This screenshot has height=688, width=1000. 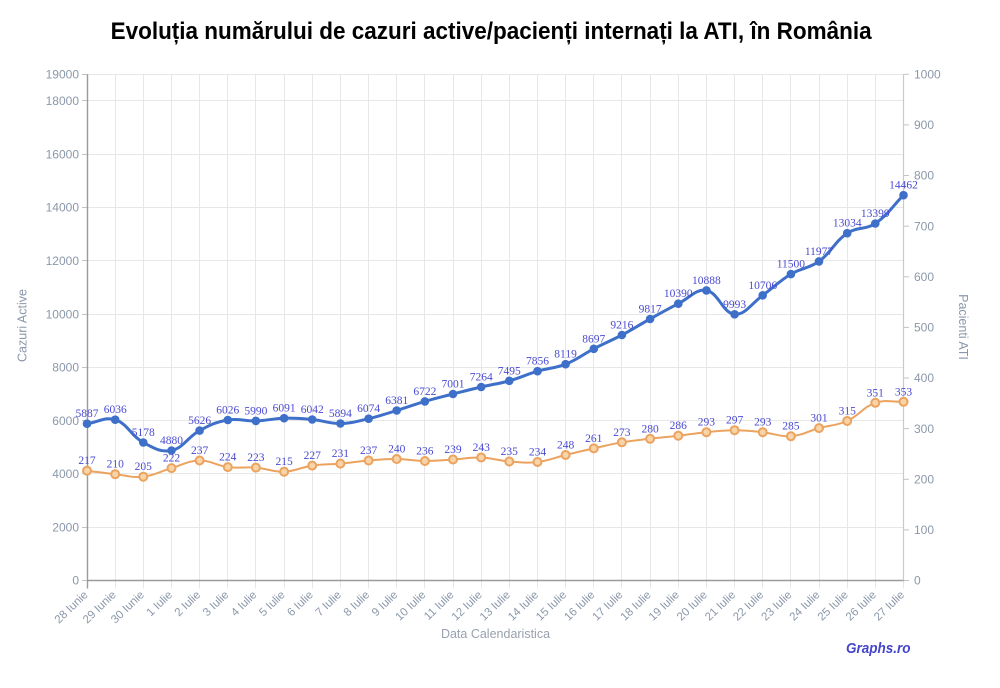 What do you see at coordinates (143, 433) in the screenshot?
I see `svg-text: 5178` at bounding box center [143, 433].